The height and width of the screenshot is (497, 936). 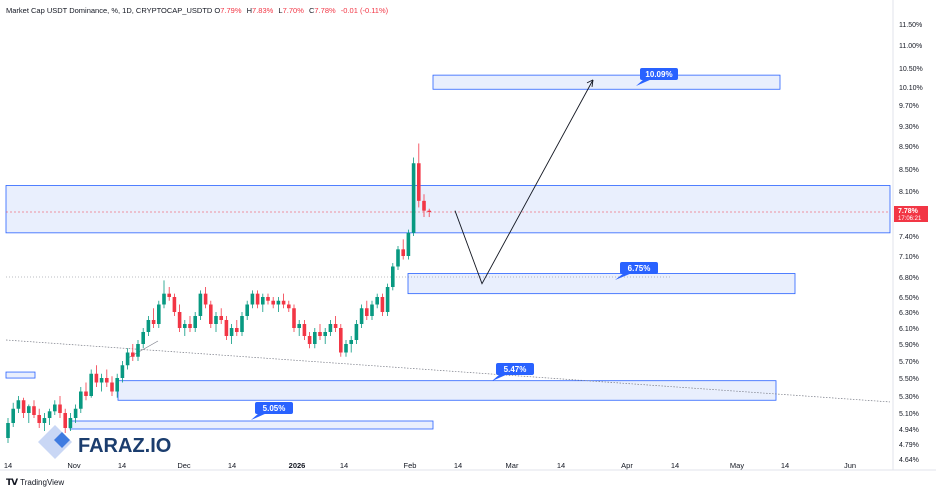 What do you see at coordinates (515, 369) in the screenshot?
I see `label-box` at bounding box center [515, 369].